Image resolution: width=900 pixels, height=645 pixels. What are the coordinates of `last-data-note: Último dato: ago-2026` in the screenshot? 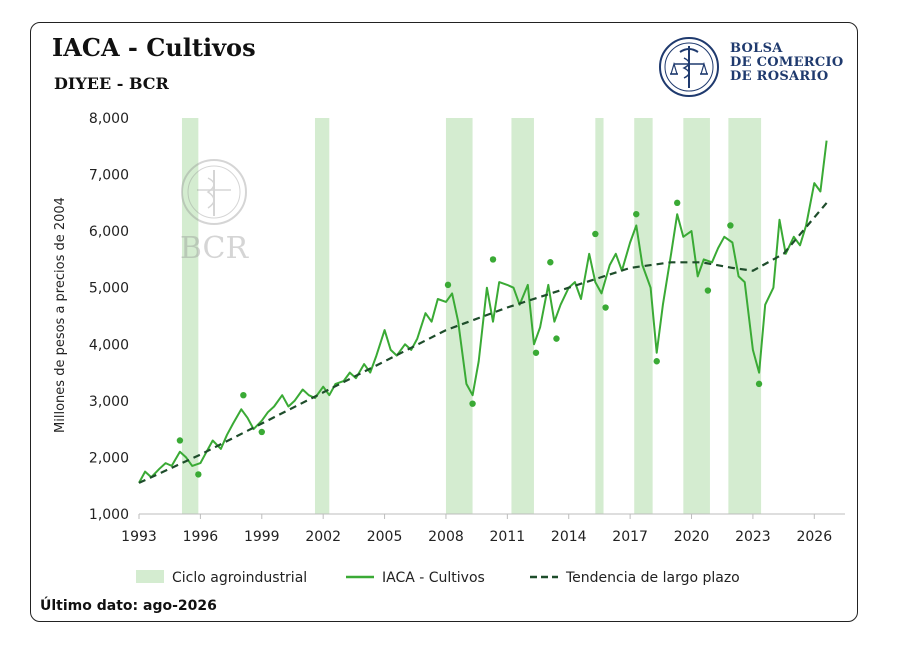 It's located at (128, 606).